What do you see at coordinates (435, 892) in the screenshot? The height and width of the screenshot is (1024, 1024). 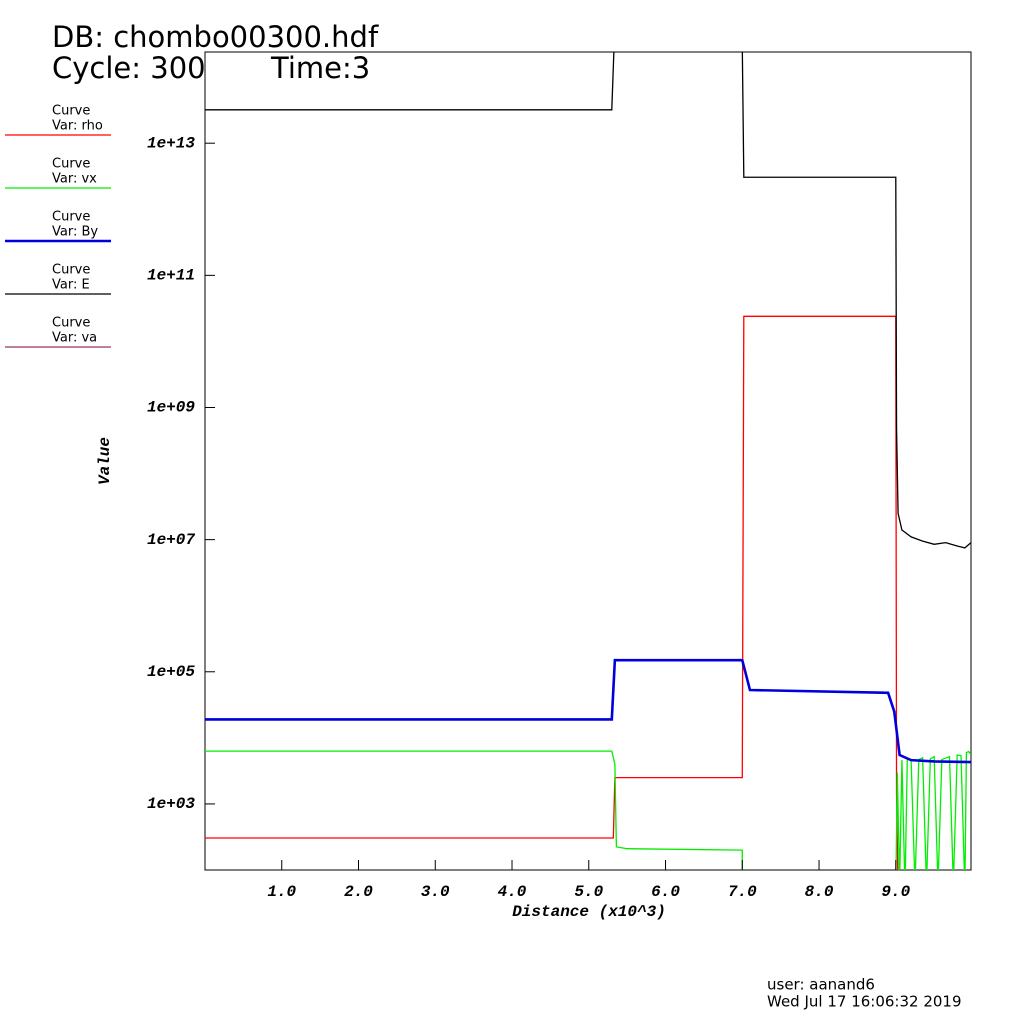 I see `x-tick-label: 3.0` at bounding box center [435, 892].